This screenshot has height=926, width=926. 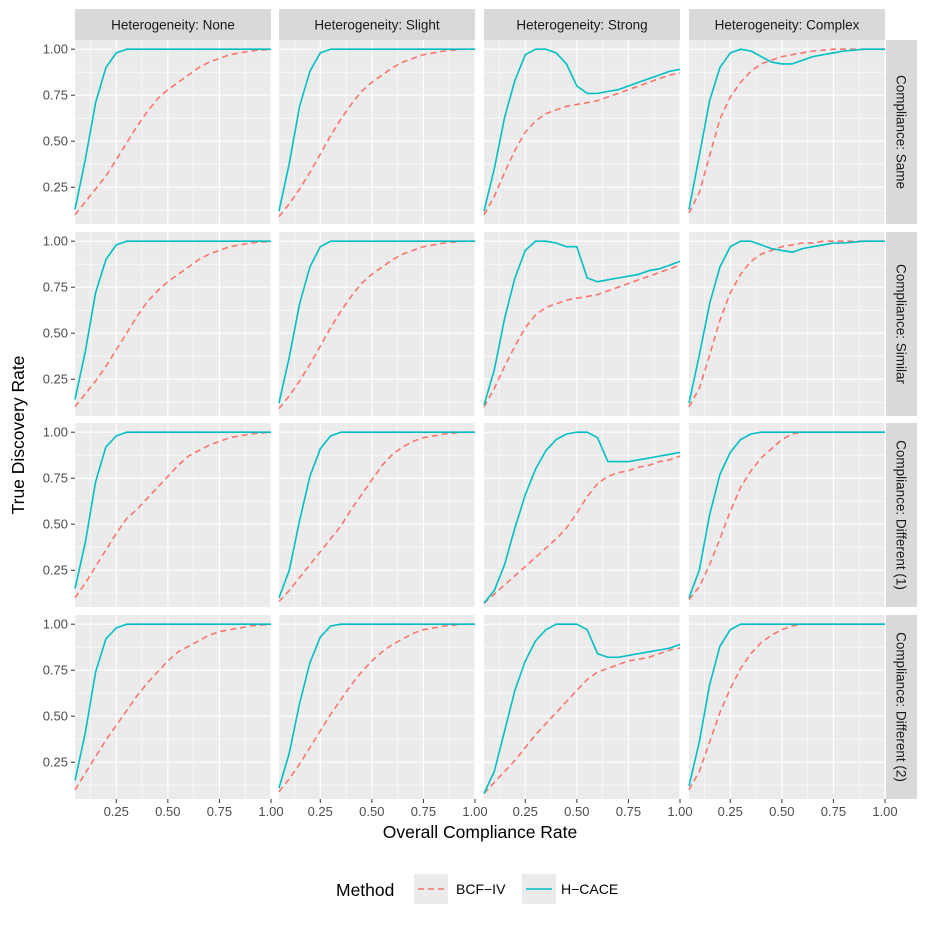 I want to click on panel-r4-c3, so click(x=582, y=707).